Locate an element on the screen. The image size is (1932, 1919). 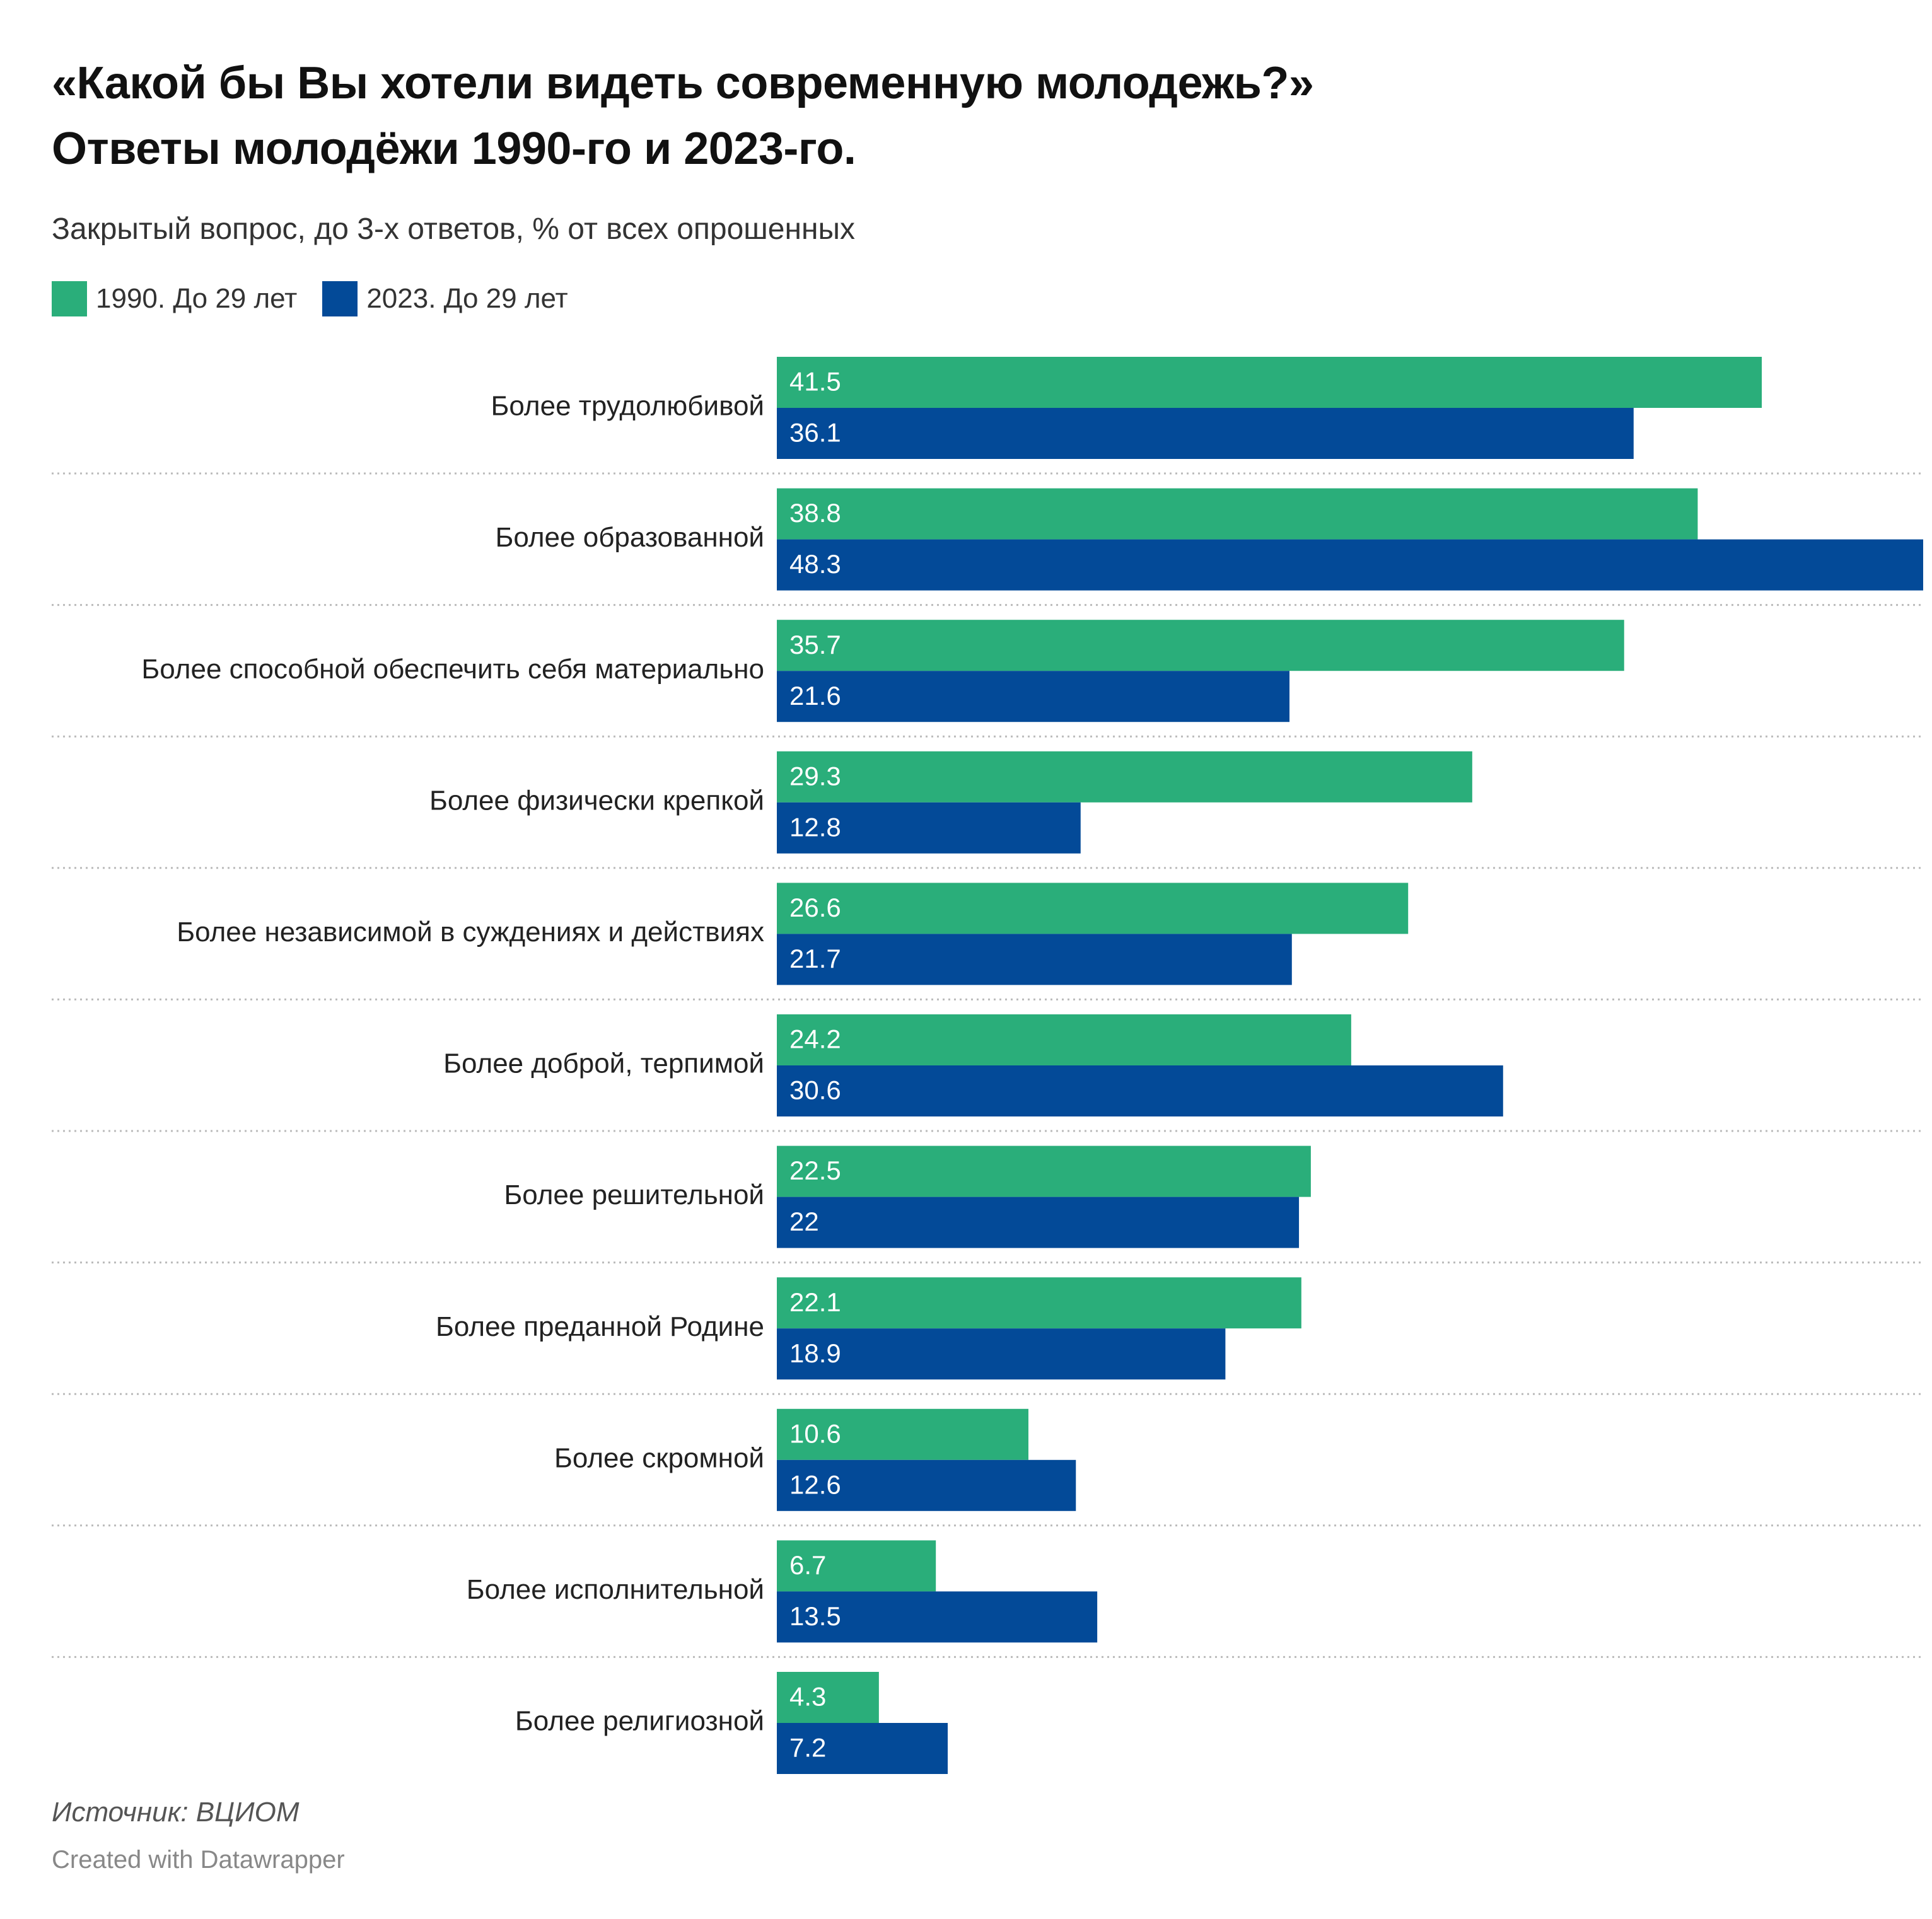
category-label: Более скромной is located at coordinates (659, 1457).